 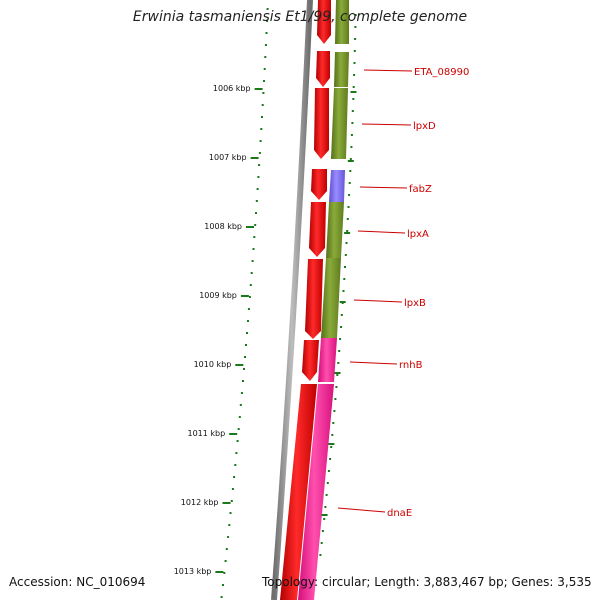 What do you see at coordinates (244, 303) in the screenshot?
I see `scale-ring` at bounding box center [244, 303].